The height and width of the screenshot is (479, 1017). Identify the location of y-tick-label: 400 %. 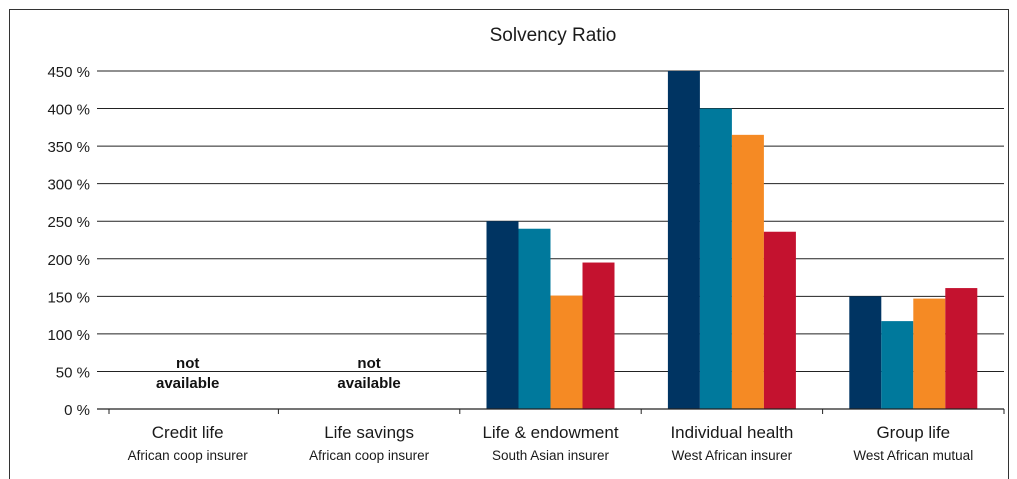
(68, 110).